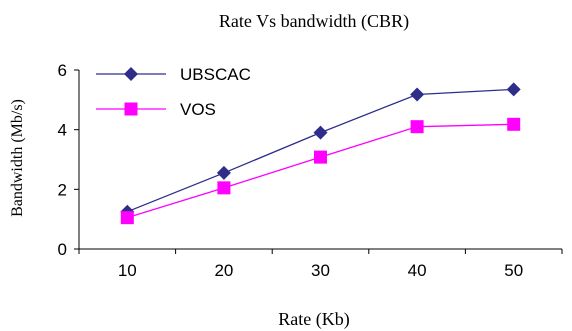 Image resolution: width=572 pixels, height=331 pixels. What do you see at coordinates (173, 92) in the screenshot?
I see `legend: UBSCAC VOS` at bounding box center [173, 92].